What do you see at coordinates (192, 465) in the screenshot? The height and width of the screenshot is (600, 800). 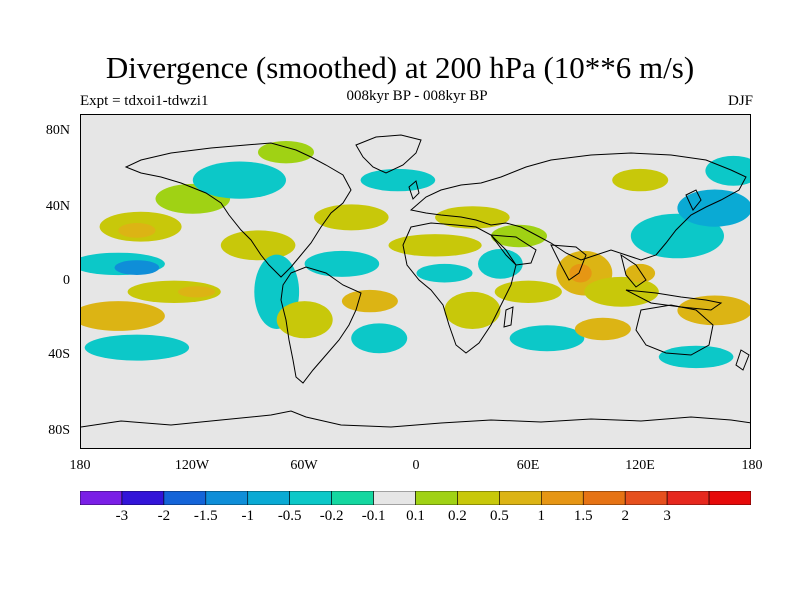 I see `lon-label-120w: 120W` at bounding box center [192, 465].